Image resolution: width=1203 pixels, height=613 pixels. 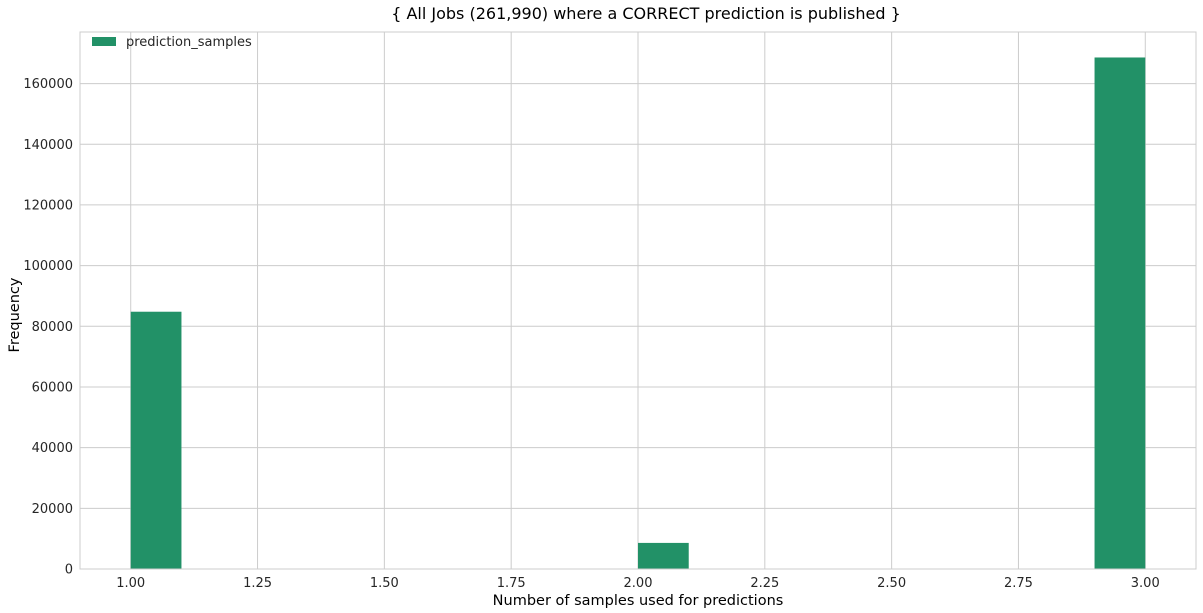 I want to click on x-tick-label: 1.50, so click(x=384, y=583).